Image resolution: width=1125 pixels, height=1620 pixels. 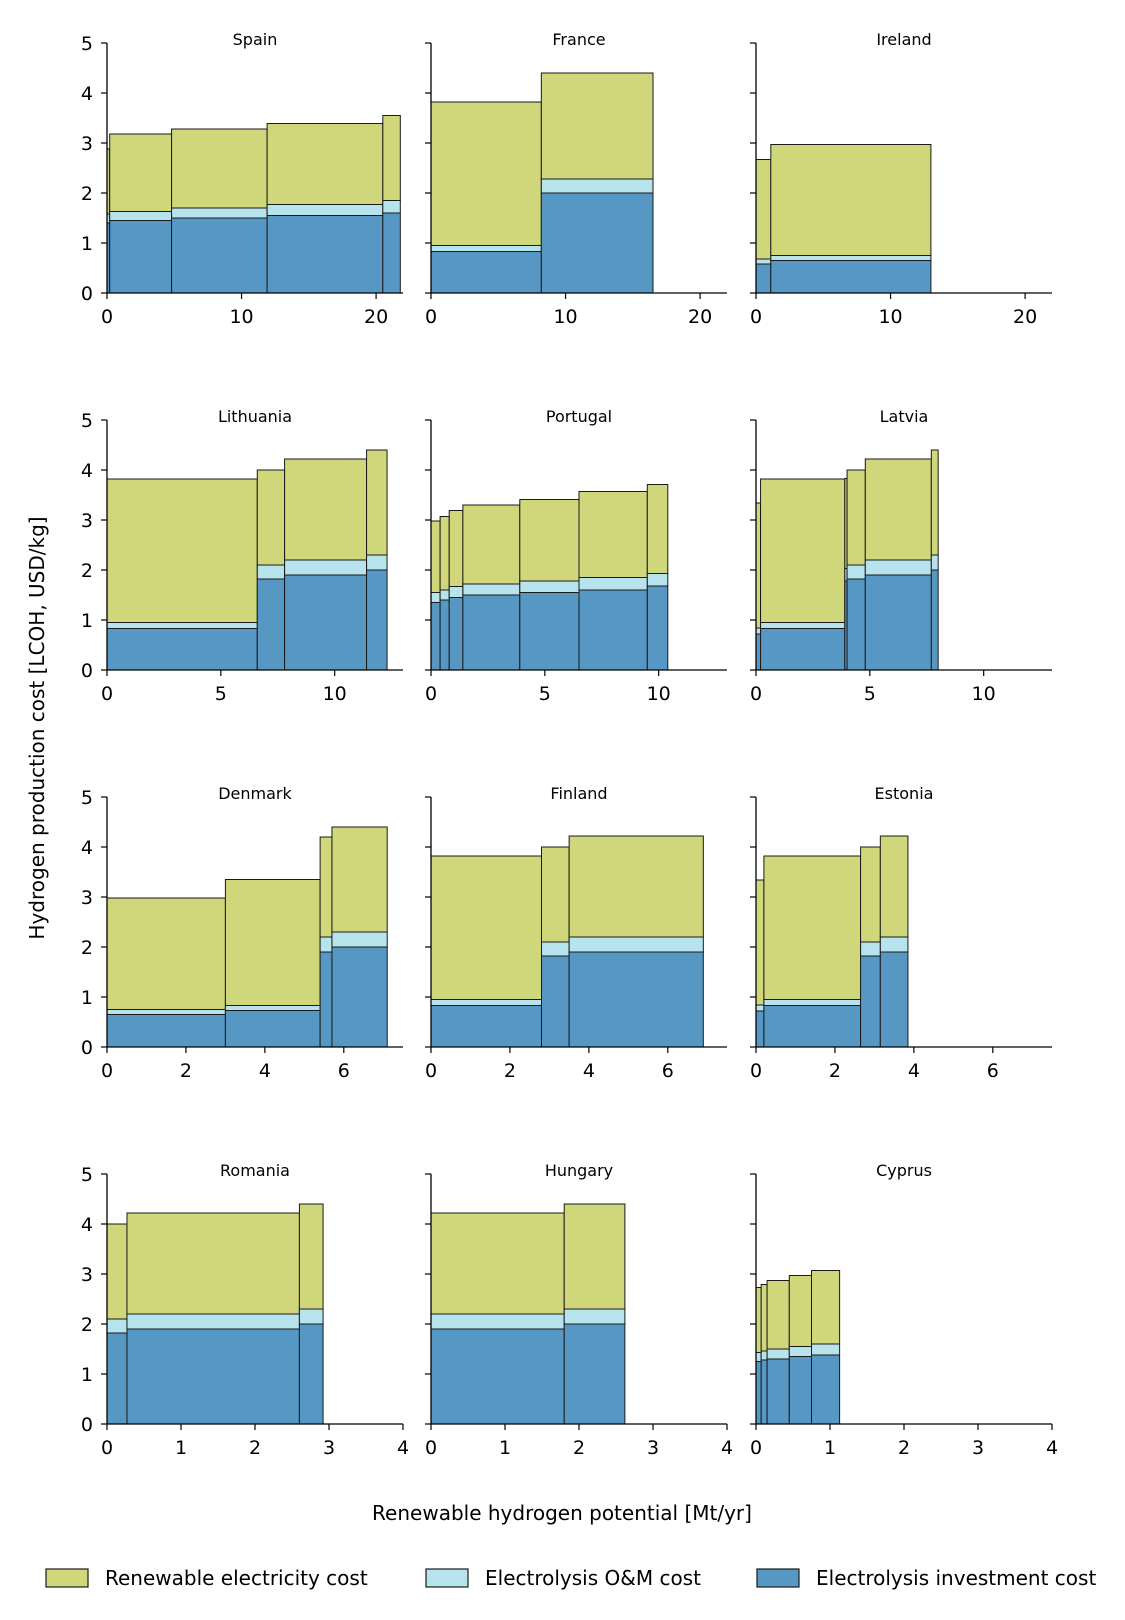 What do you see at coordinates (800, 1390) in the screenshot?
I see `bar-cyprus-3-investment` at bounding box center [800, 1390].